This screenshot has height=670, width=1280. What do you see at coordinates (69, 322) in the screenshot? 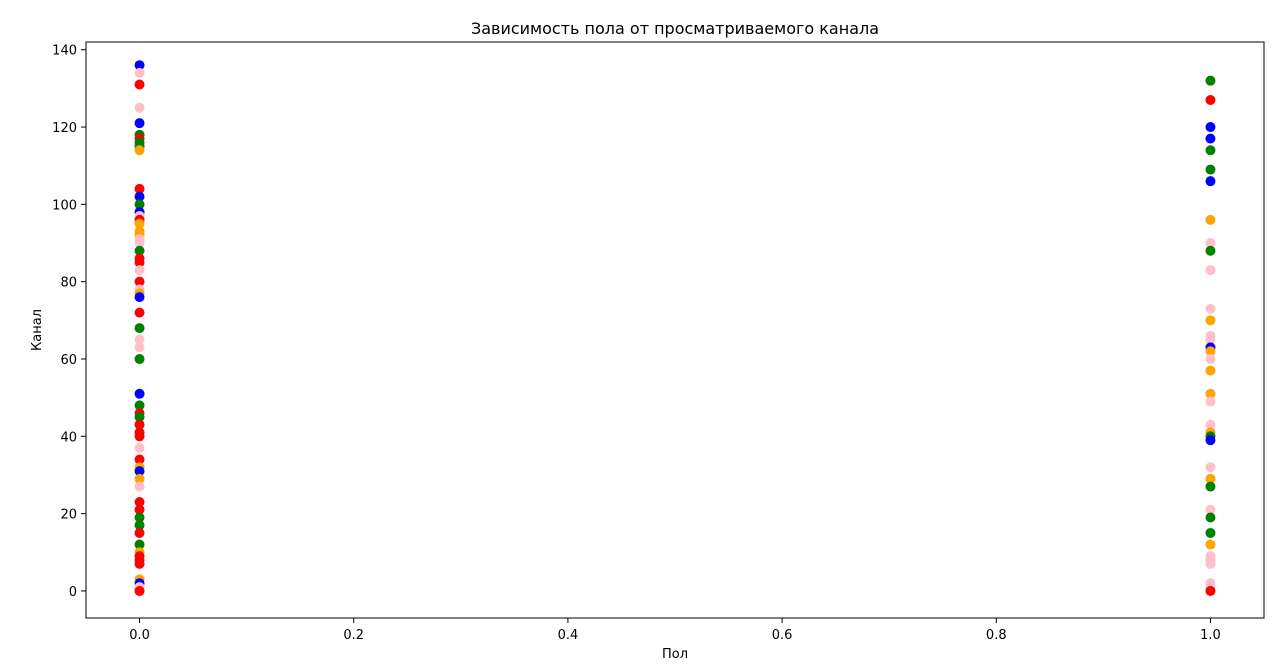
I see `y-axis-ticks: 0 20 40 60 80 100 120 140` at bounding box center [69, 322].